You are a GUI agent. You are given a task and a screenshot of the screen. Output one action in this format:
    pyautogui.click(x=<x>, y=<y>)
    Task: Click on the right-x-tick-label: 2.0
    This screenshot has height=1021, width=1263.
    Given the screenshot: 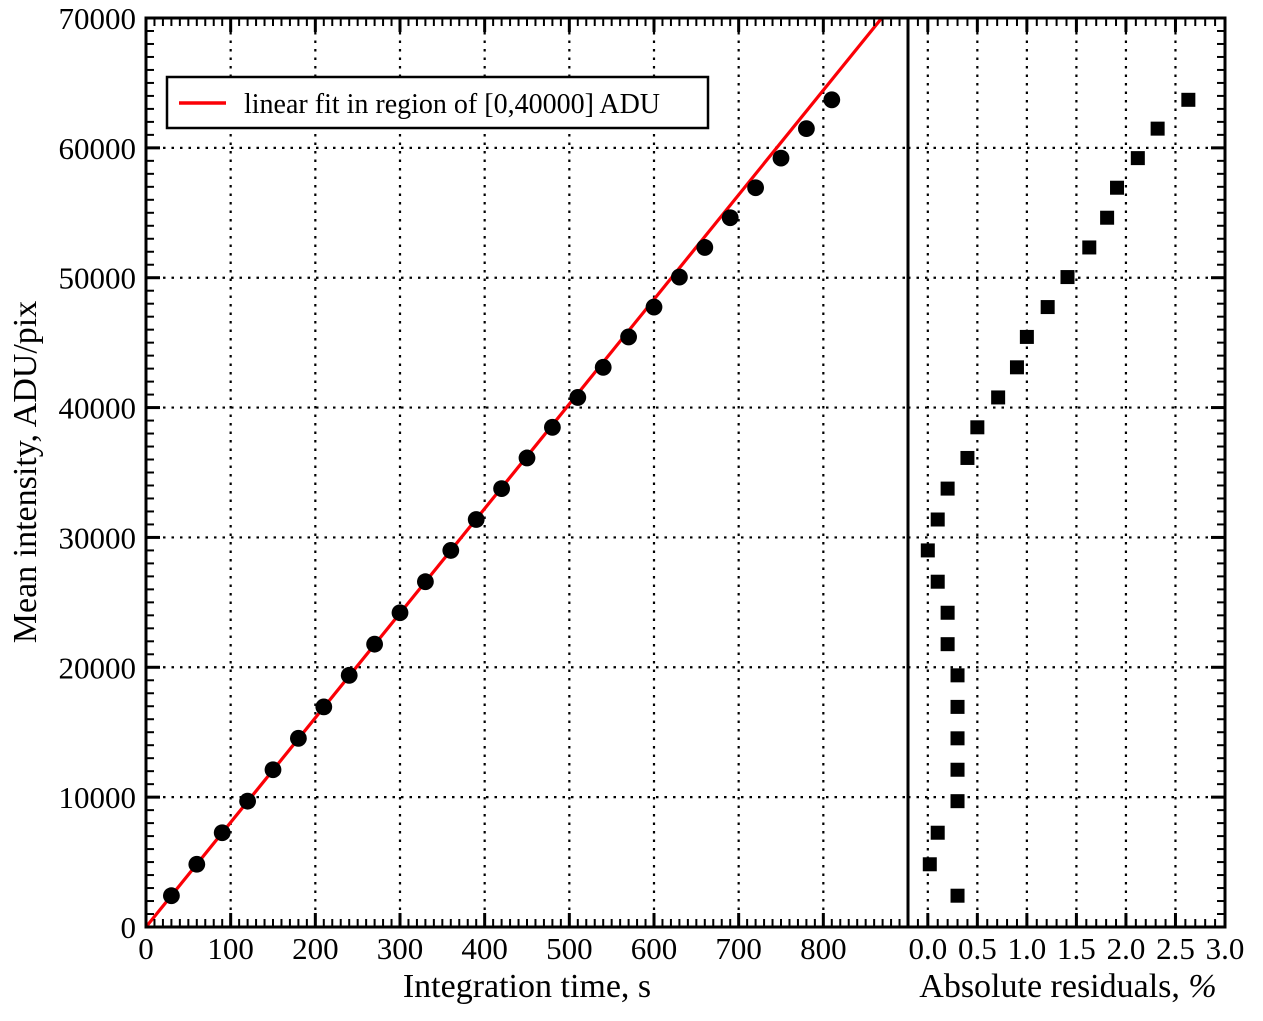 What is the action you would take?
    pyautogui.click(x=1126, y=948)
    